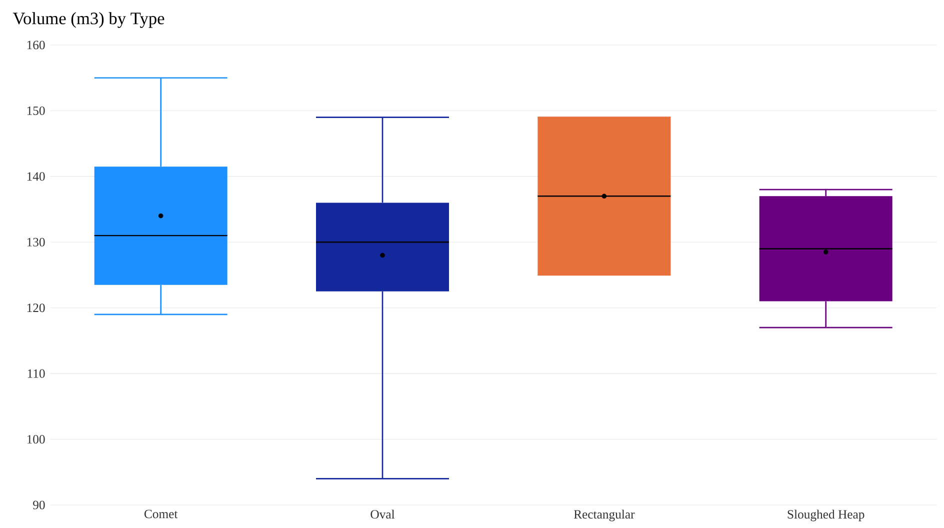  I want to click on x-tick-label: Oval, so click(382, 514).